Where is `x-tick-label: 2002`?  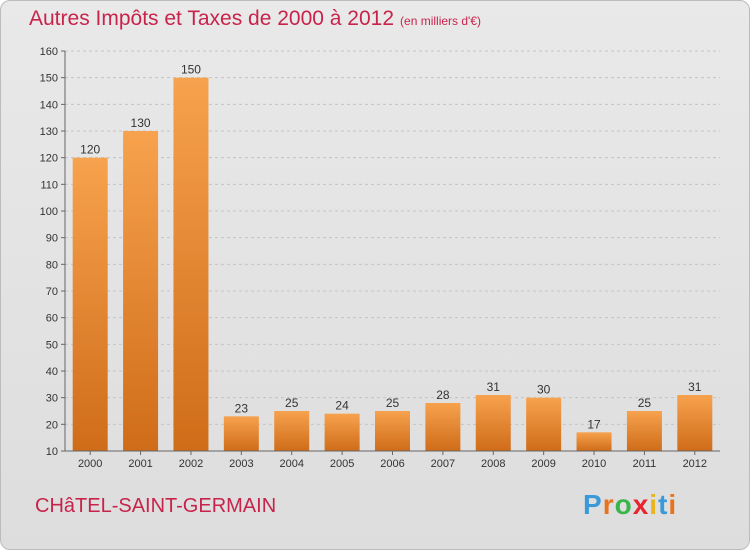
x-tick-label: 2002 is located at coordinates (191, 464).